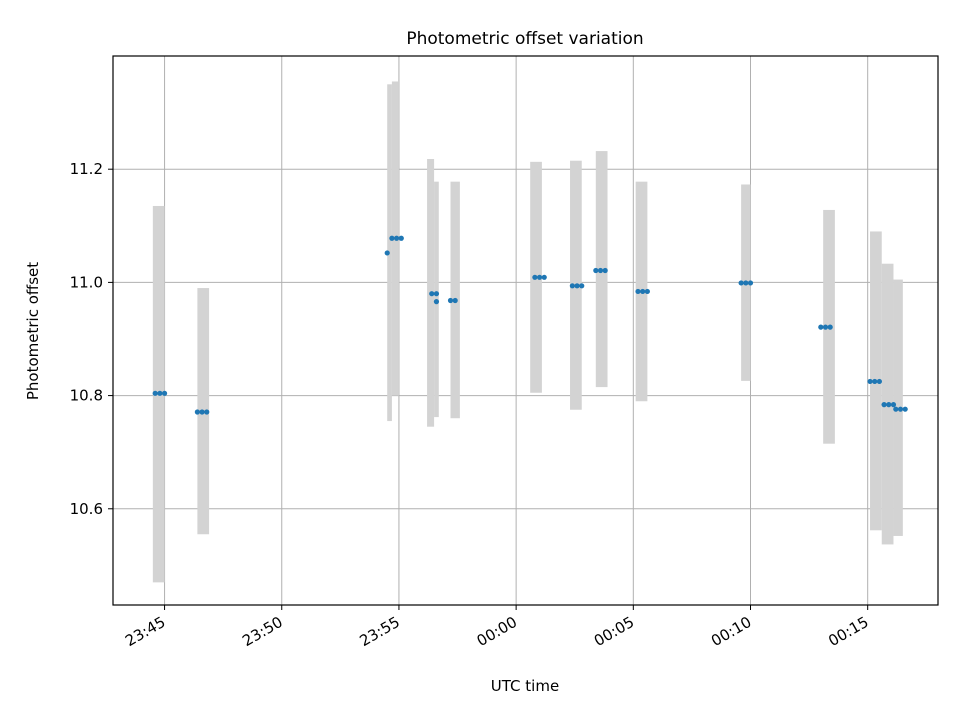 The height and width of the screenshot is (720, 960). What do you see at coordinates (524, 39) in the screenshot?
I see `chart-title: Photometric offset variation` at bounding box center [524, 39].